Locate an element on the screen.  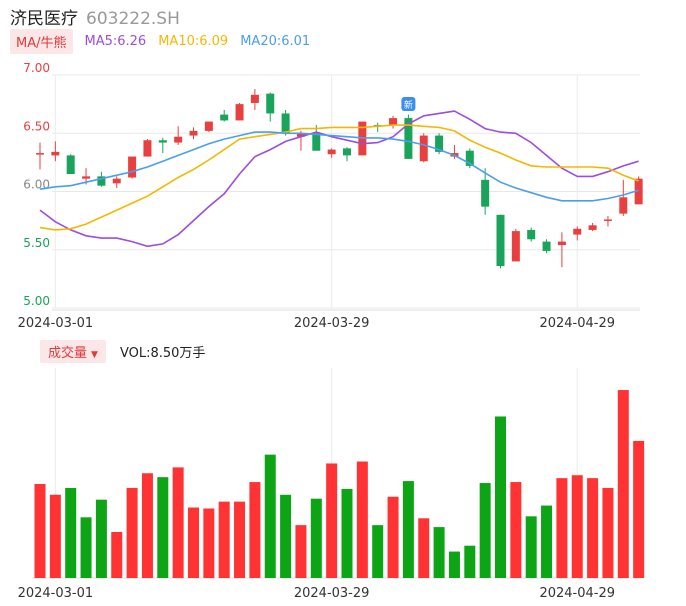
volume-x-tick-label: 2024-03-01 is located at coordinates (56, 593).